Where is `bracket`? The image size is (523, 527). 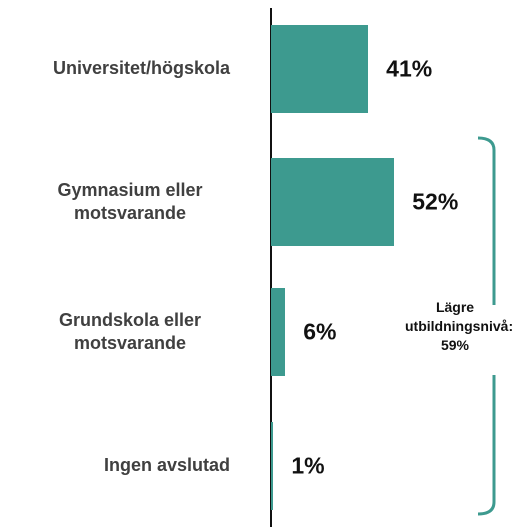 bracket is located at coordinates (486, 326).